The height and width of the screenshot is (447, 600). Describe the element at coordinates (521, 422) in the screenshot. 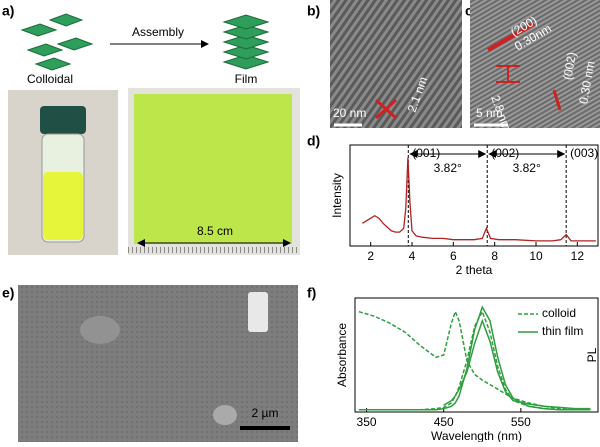

I see `x-tick-label: 550` at that location.